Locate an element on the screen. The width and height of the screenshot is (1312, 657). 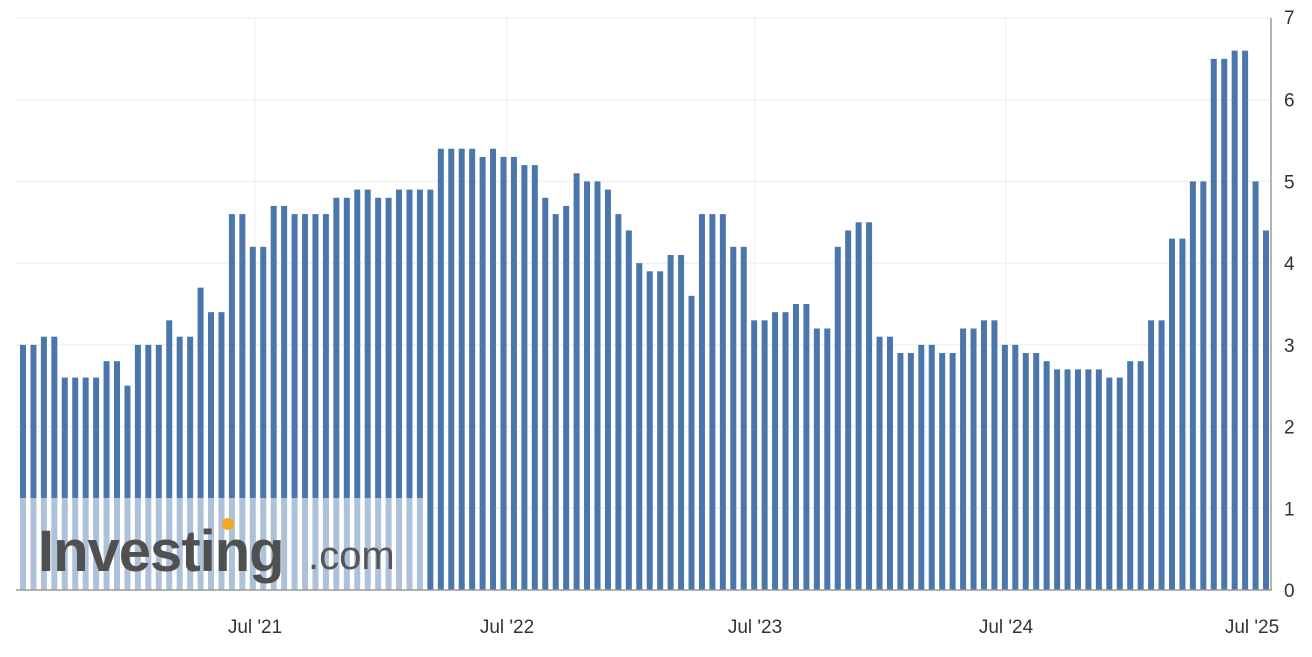
y-tick-label: 3 is located at coordinates (1289, 346).